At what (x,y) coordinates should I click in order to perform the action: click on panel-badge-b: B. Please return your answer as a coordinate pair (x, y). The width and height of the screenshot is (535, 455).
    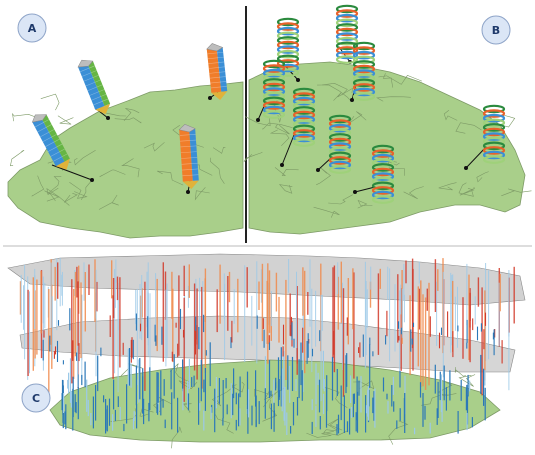
    Looking at the image, I should click on (496, 30).